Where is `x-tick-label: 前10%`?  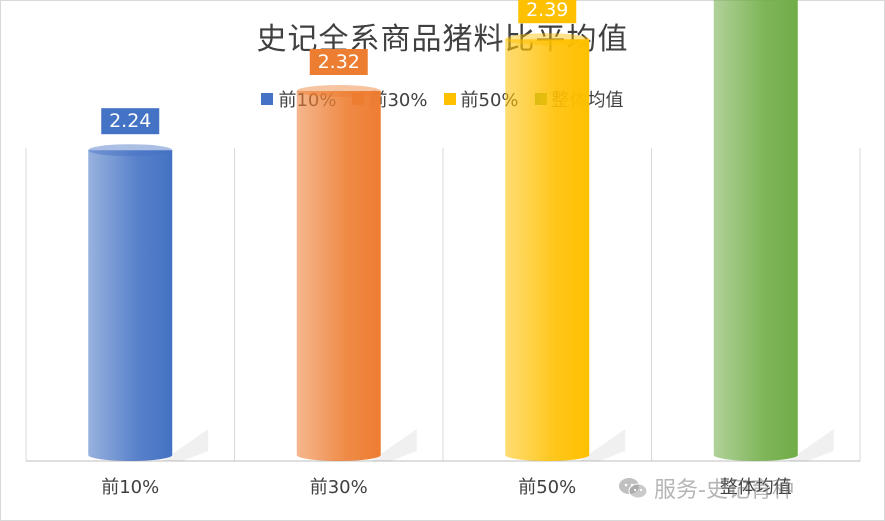 x-tick-label: 前10% is located at coordinates (130, 487).